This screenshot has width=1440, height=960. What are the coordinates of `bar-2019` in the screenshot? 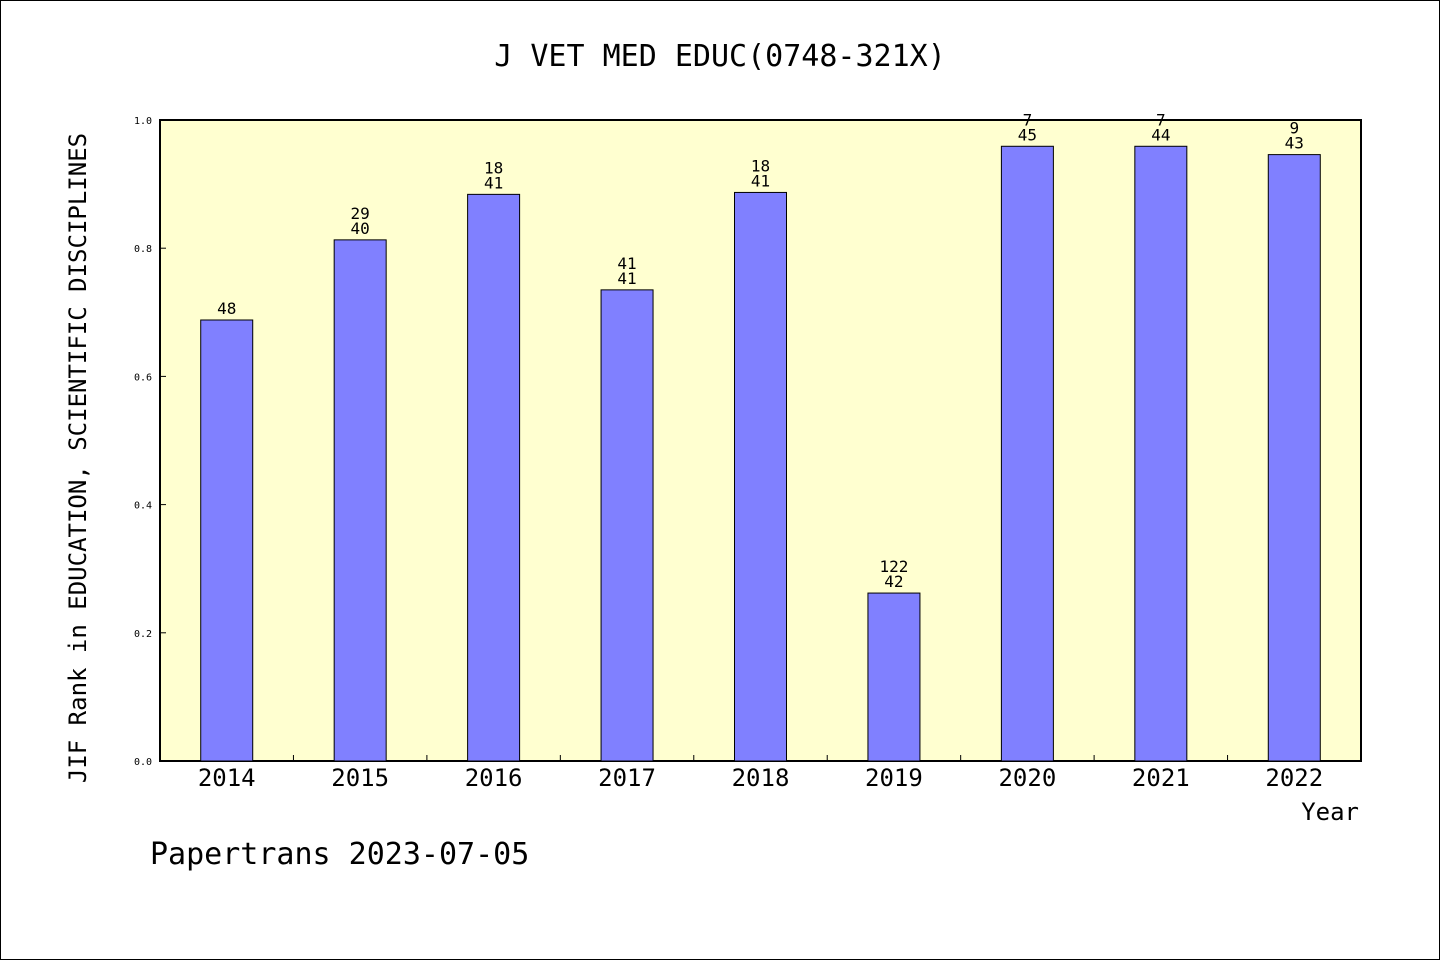 It's located at (894, 677).